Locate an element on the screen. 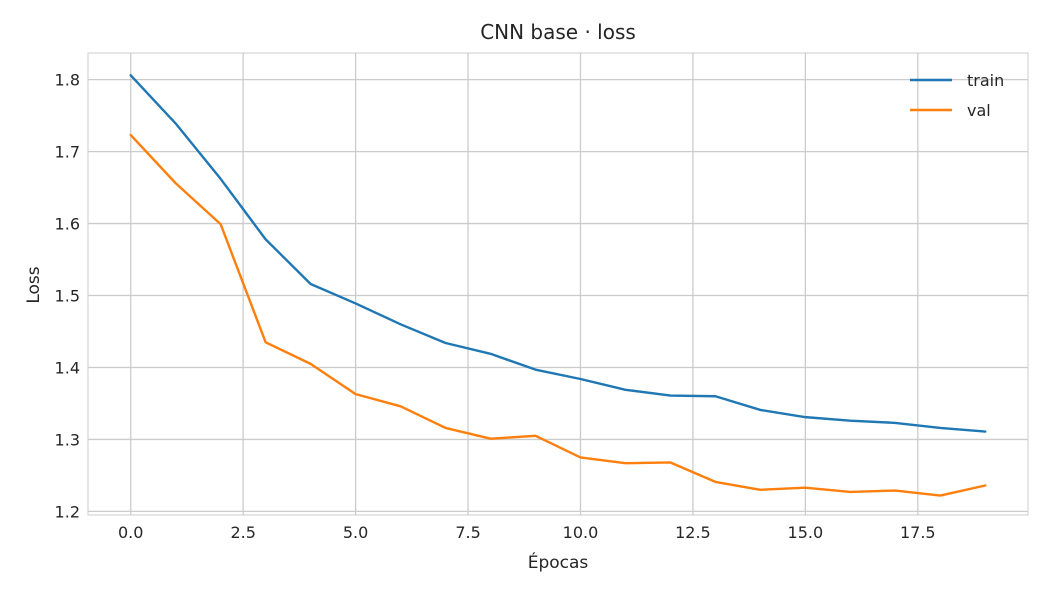 The image size is (1050, 600). x-tick-label: 7.5 is located at coordinates (467, 532).